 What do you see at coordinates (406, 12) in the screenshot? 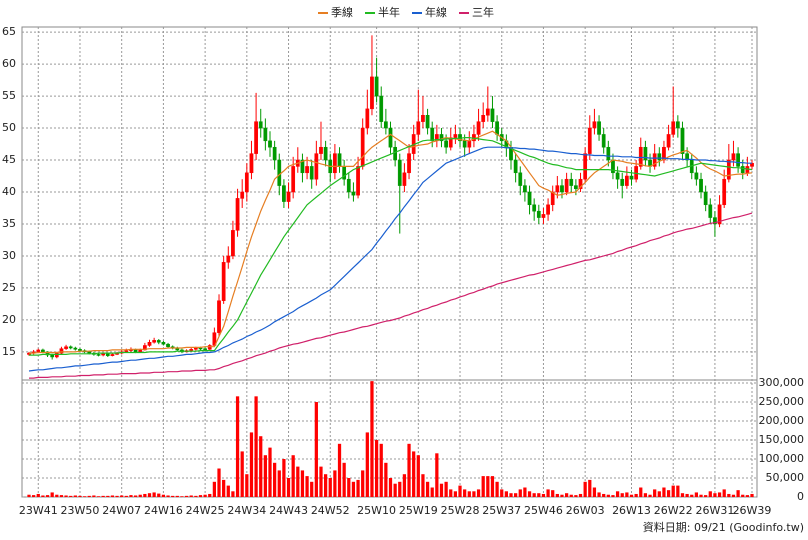
I see `legend: 季線 半年 年線 三年` at bounding box center [406, 12].